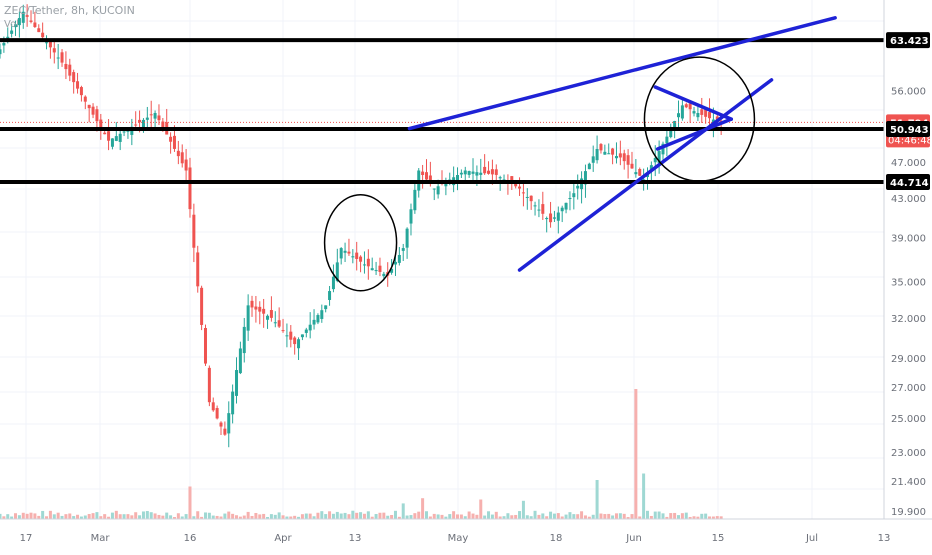 The image size is (932, 555). What do you see at coordinates (908, 163) in the screenshot?
I see `y-tick-label: 47.000` at bounding box center [908, 163].